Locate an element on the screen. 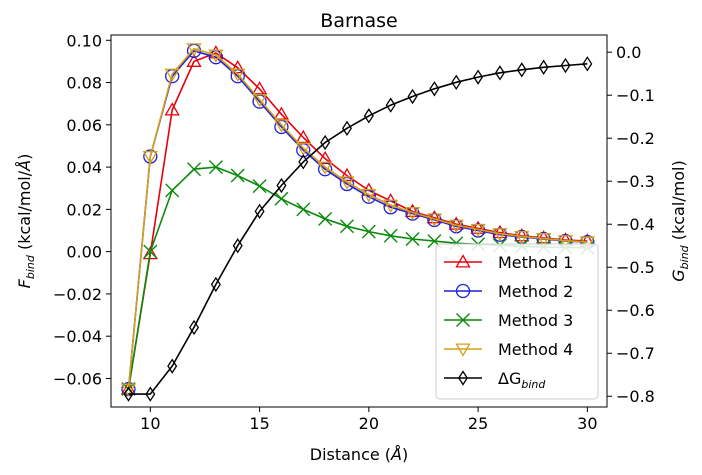 Image resolution: width=702 pixels, height=475 pixels. x-axis-ticks: 10 15 20 25 30 is located at coordinates (369, 420).